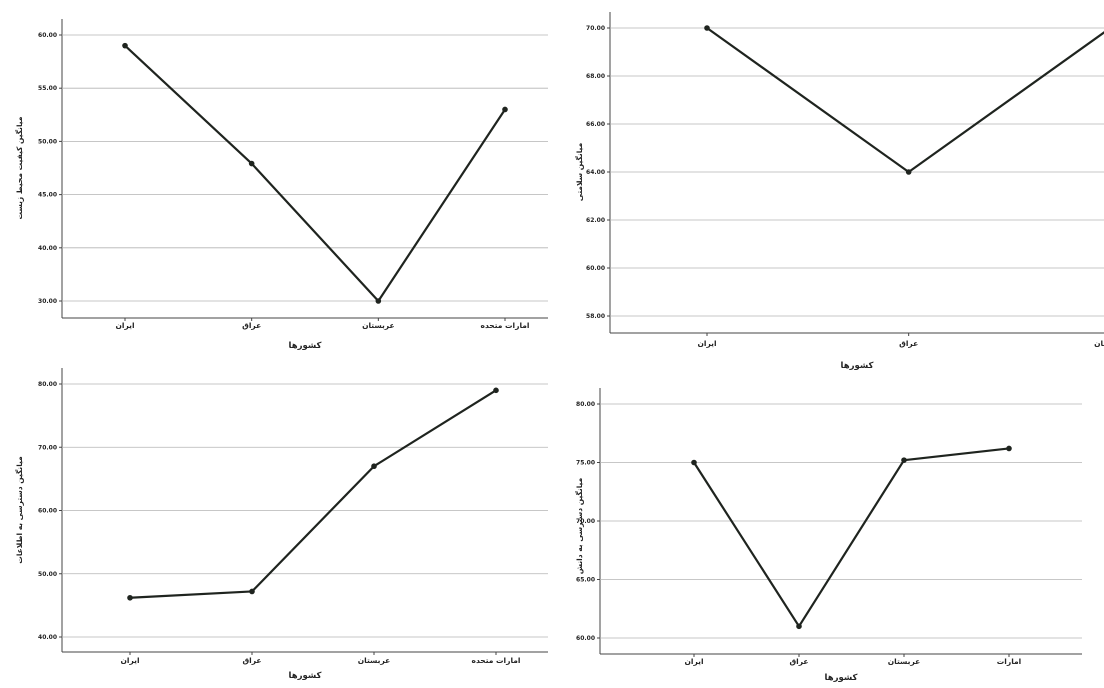 The image size is (1104, 688). What do you see at coordinates (595, 316) in the screenshot?
I see `y-tick-label: 58.00` at bounding box center [595, 316].